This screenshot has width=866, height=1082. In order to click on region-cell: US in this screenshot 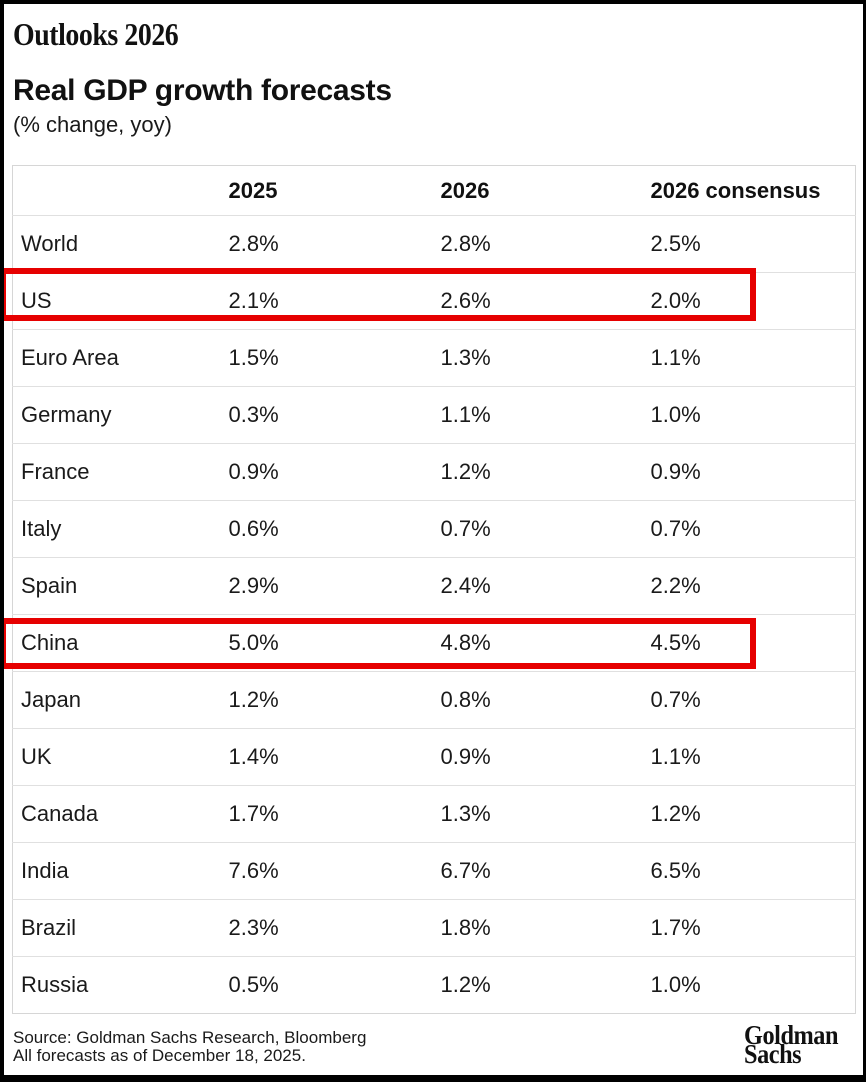, I will do `click(36, 300)`.